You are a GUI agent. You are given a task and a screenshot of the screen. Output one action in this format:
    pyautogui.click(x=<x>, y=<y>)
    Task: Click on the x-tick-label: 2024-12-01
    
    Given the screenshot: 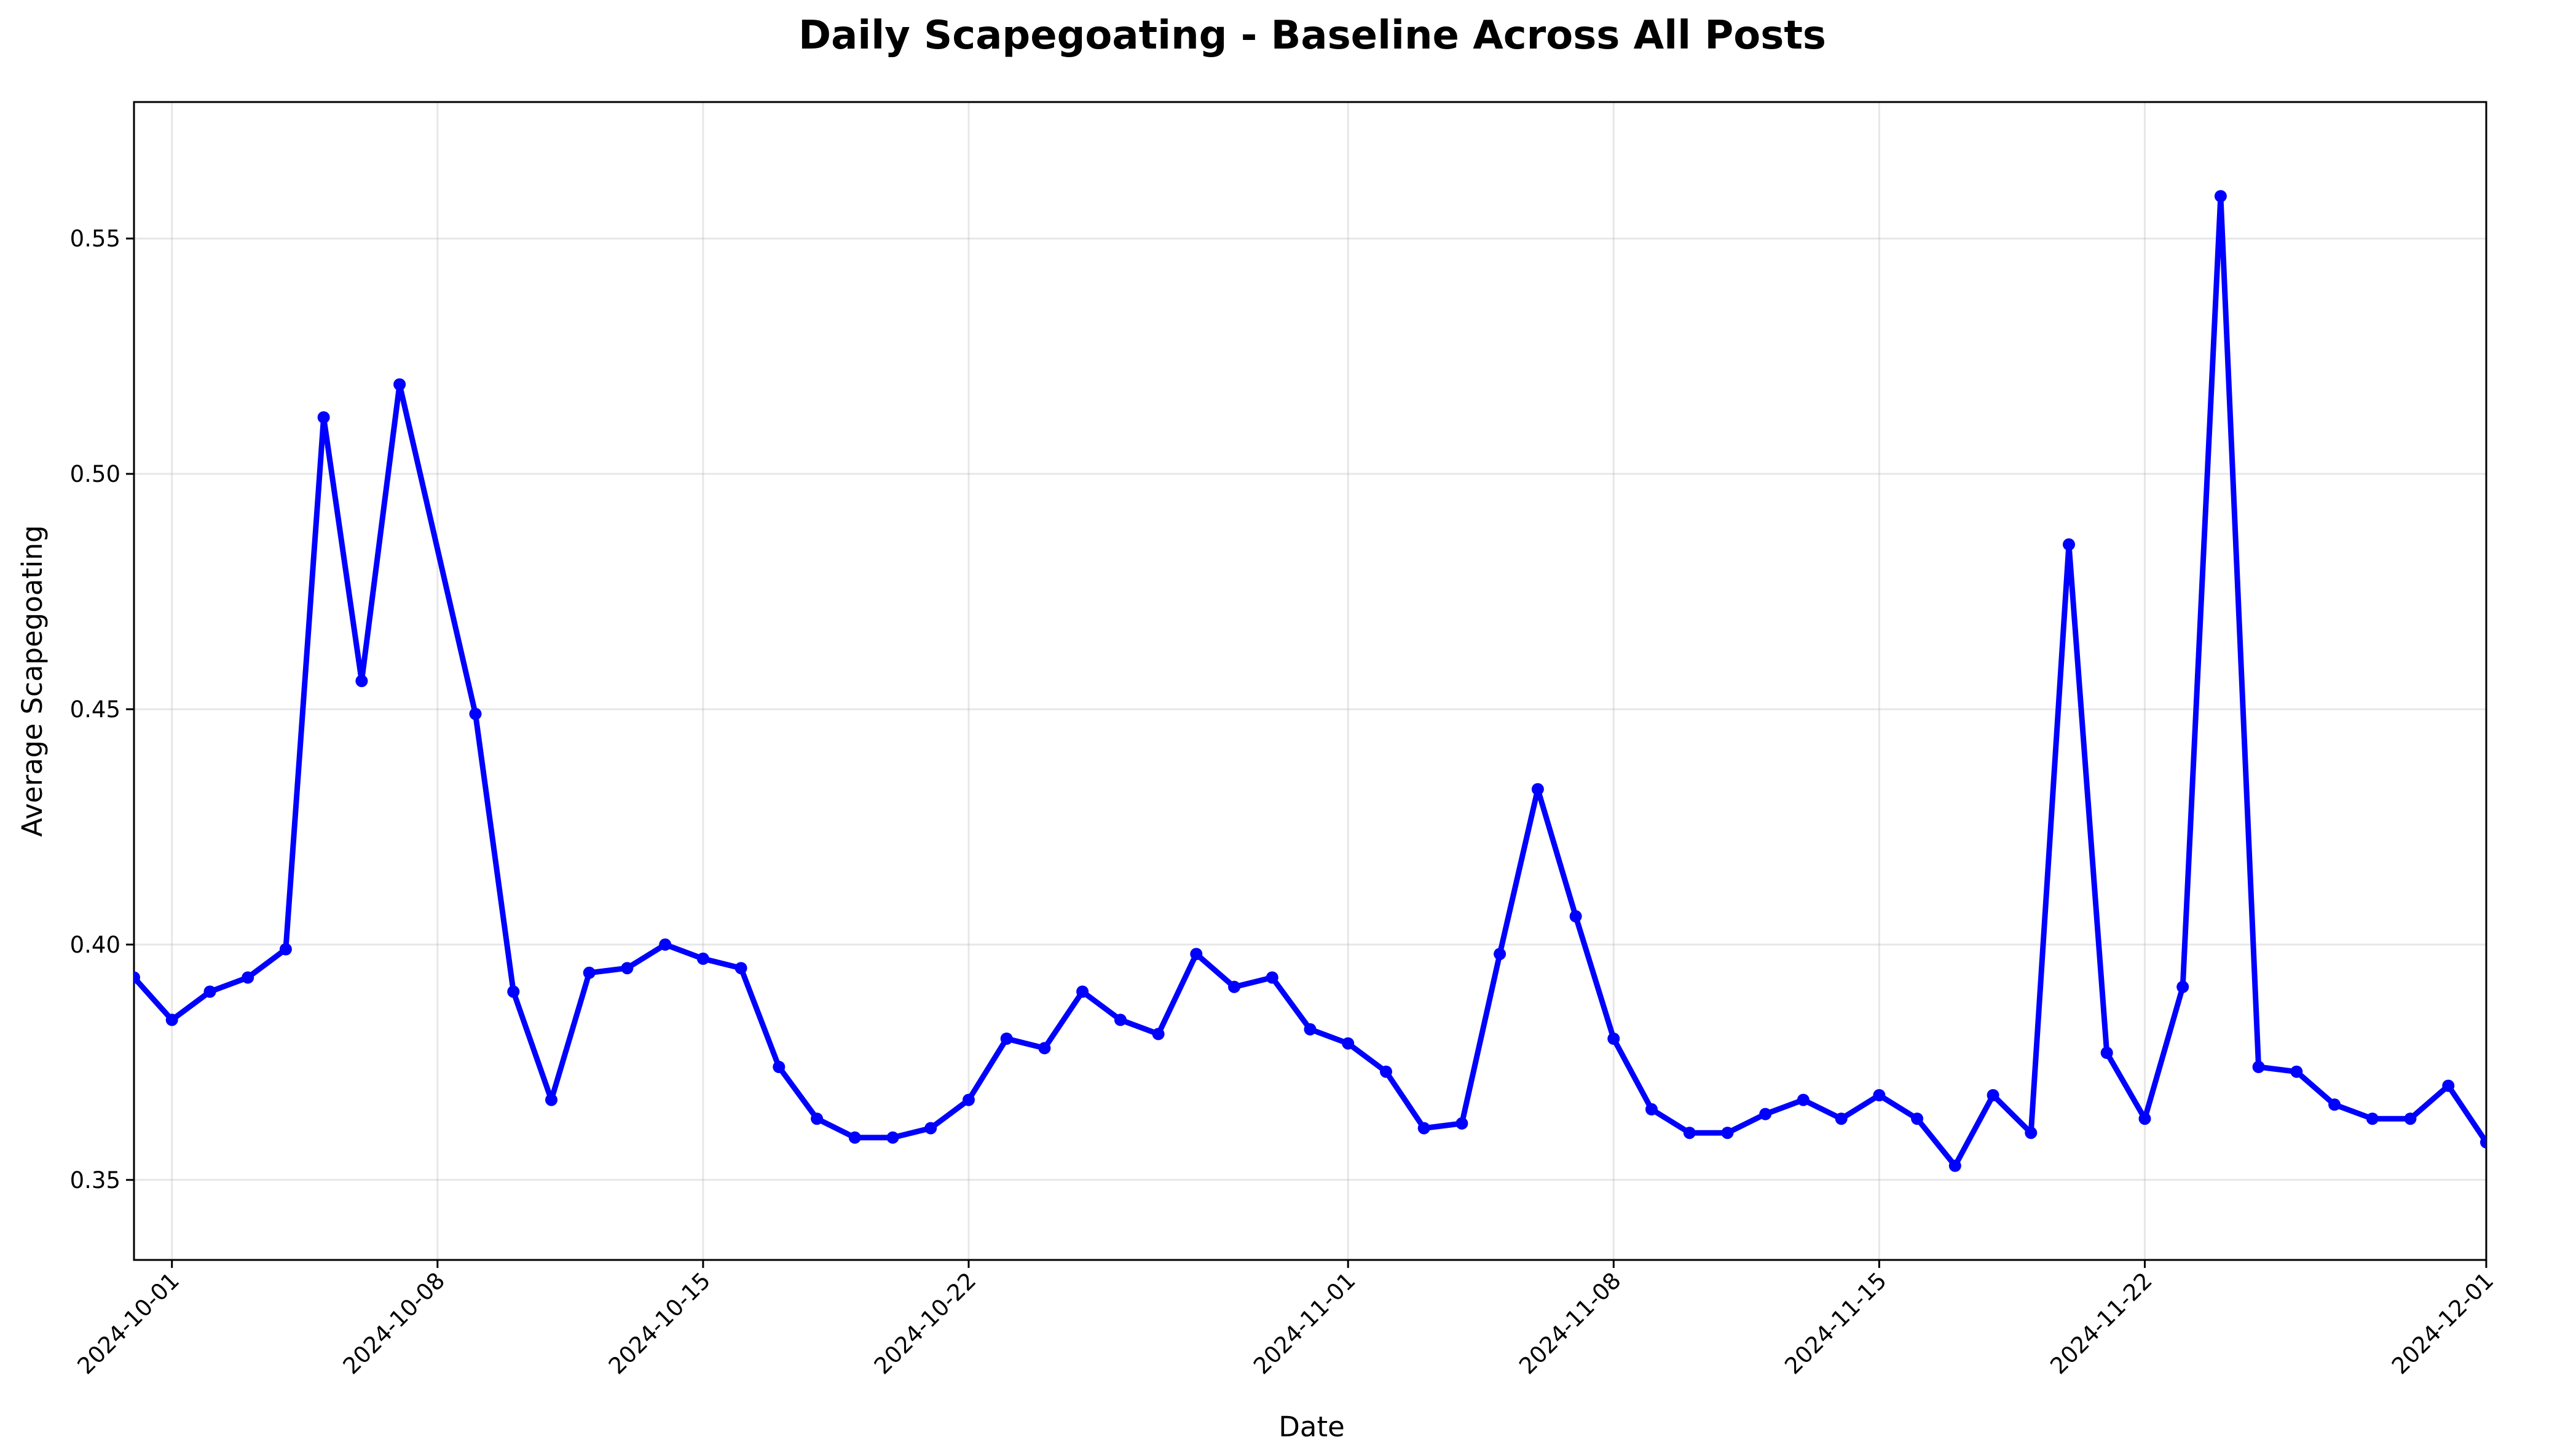 What is the action you would take?
    pyautogui.click(x=2443, y=1323)
    